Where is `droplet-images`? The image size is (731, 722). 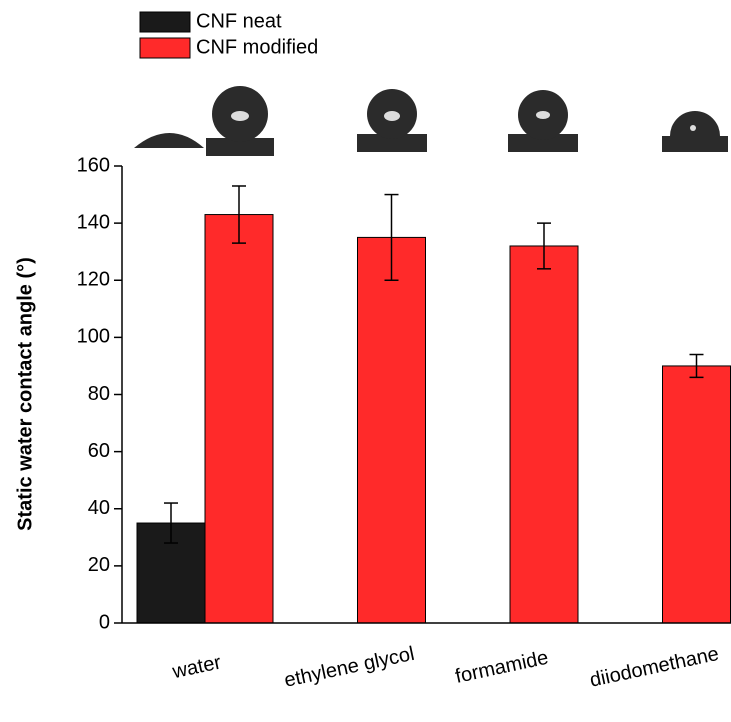
droplet-images is located at coordinates (431, 121).